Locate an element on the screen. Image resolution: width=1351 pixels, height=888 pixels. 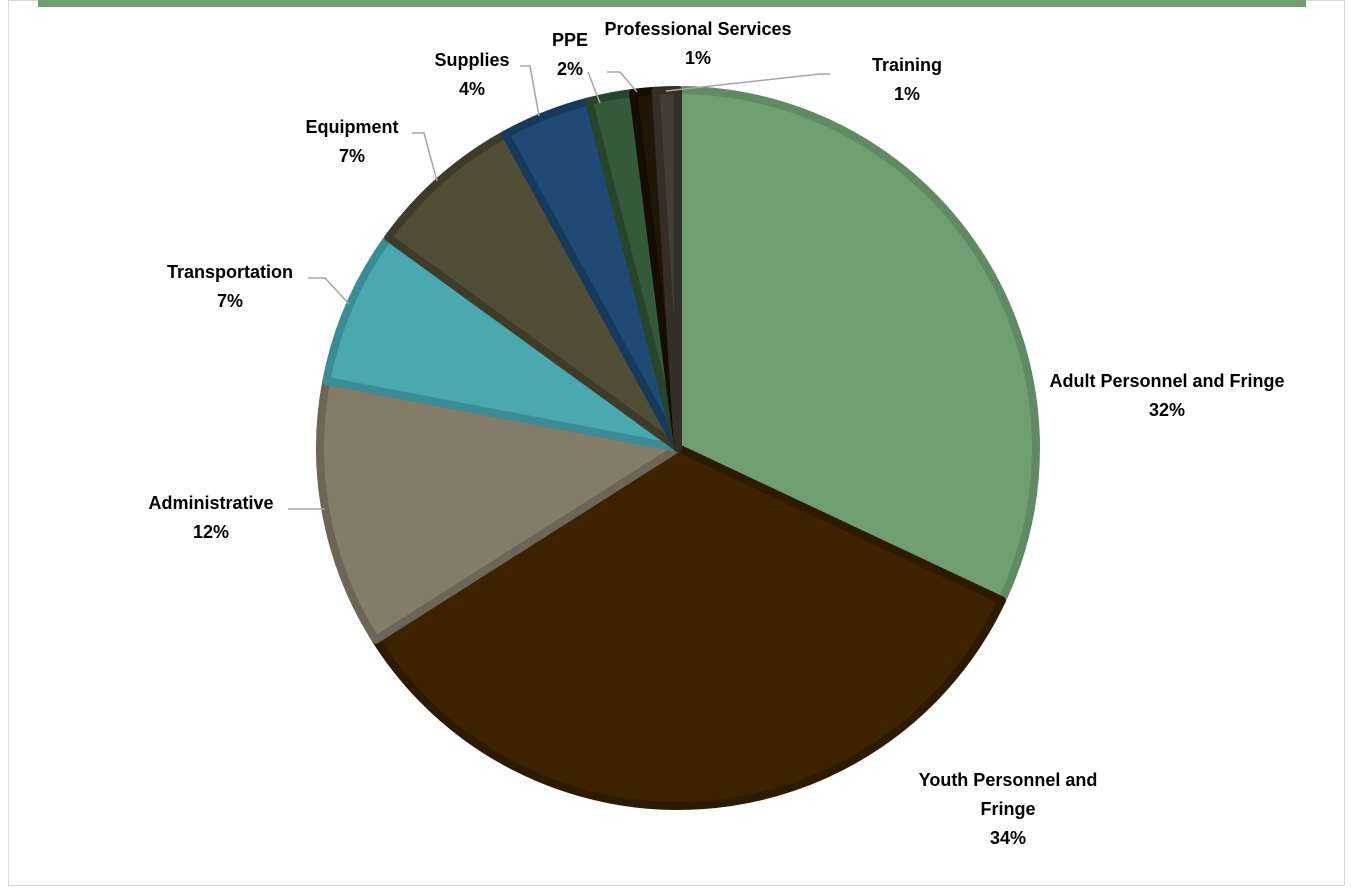
leader-line-transportation is located at coordinates (329, 291).